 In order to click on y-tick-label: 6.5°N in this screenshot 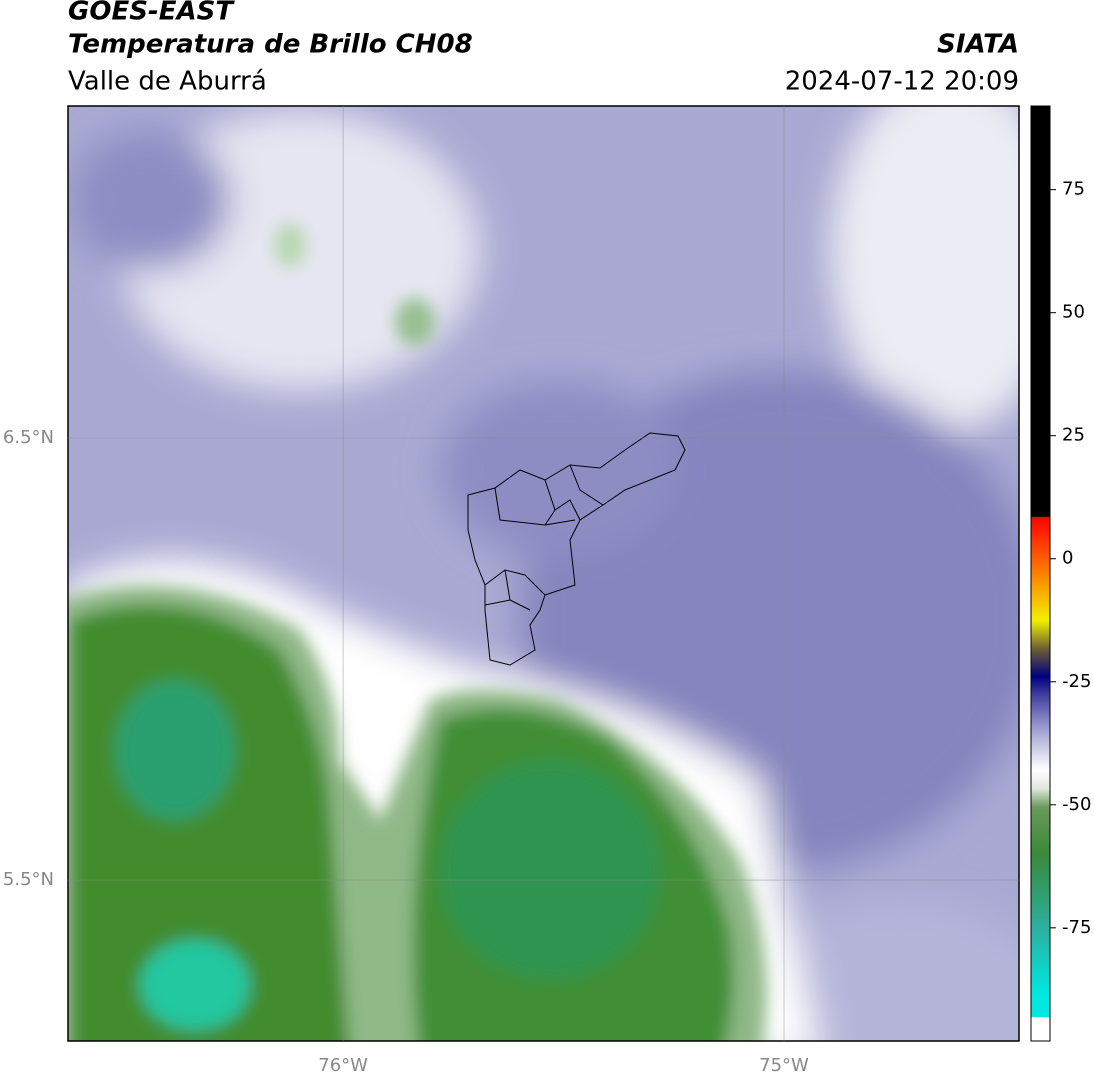, I will do `click(28, 437)`.